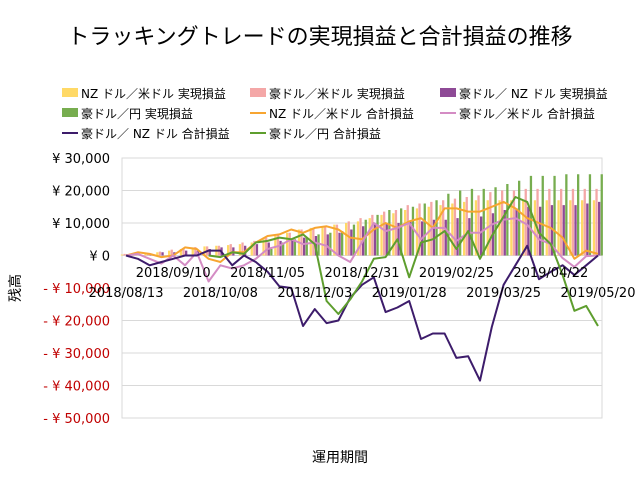  Describe the element at coordinates (137, 113) in the screenshot. I see `legend-label: 豪ドル／円 実現損益` at that location.